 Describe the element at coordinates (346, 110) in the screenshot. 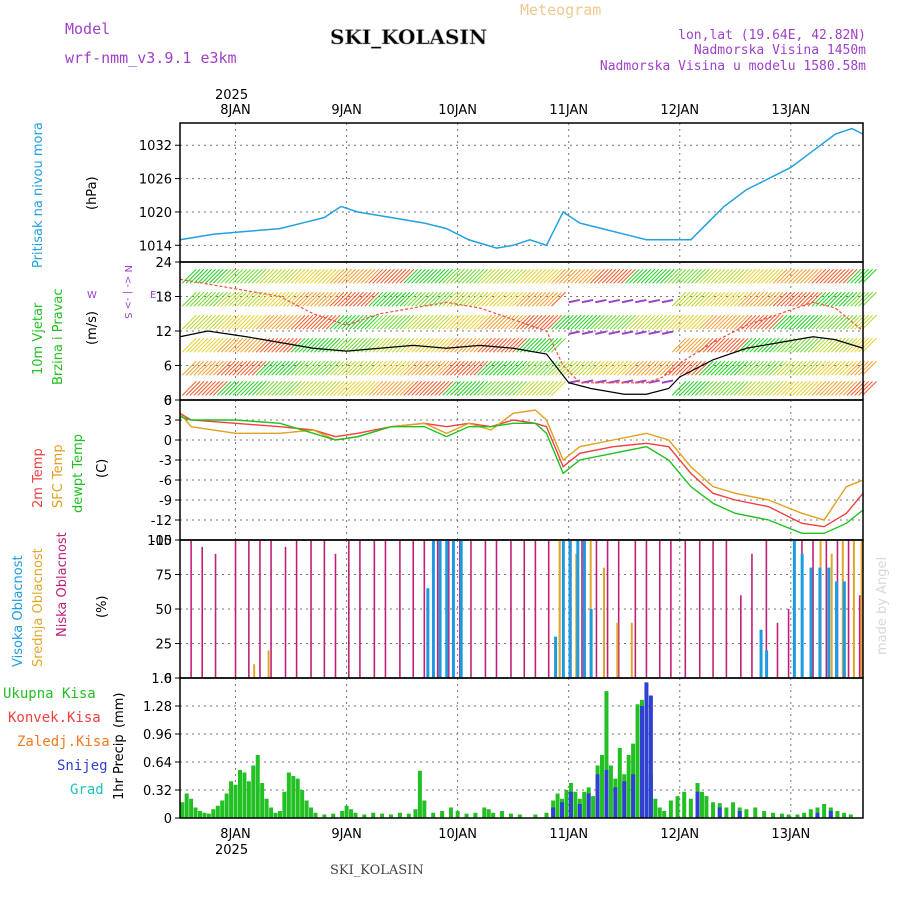

I see `day-label-top: 9JAN` at that location.